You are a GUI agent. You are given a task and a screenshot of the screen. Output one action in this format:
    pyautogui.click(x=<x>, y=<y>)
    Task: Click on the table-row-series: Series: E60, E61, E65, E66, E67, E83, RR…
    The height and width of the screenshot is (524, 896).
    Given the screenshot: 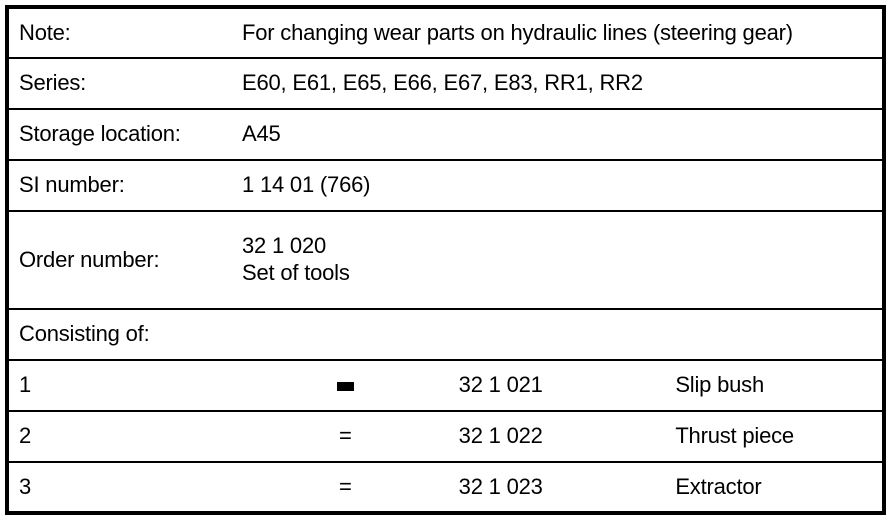 What is the action you would take?
    pyautogui.click(x=445, y=84)
    